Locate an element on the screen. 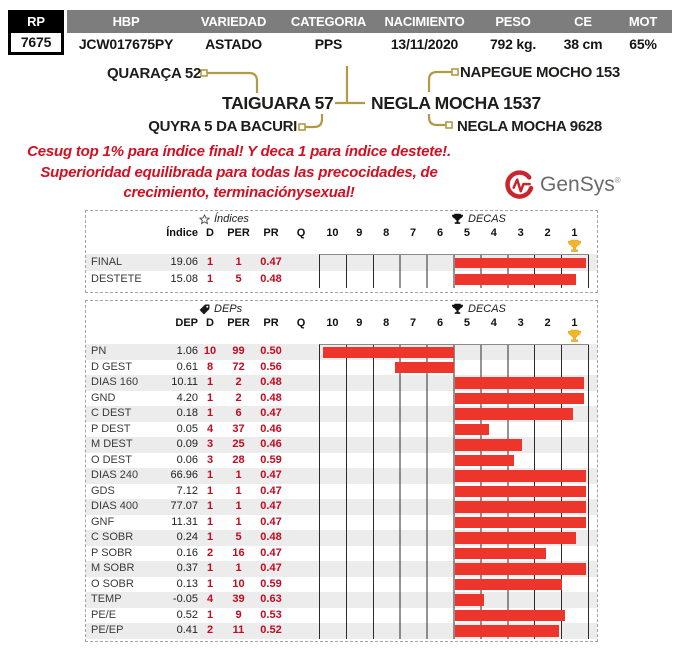 The width and height of the screenshot is (683, 650). col-header-pr: PR is located at coordinates (271, 323).